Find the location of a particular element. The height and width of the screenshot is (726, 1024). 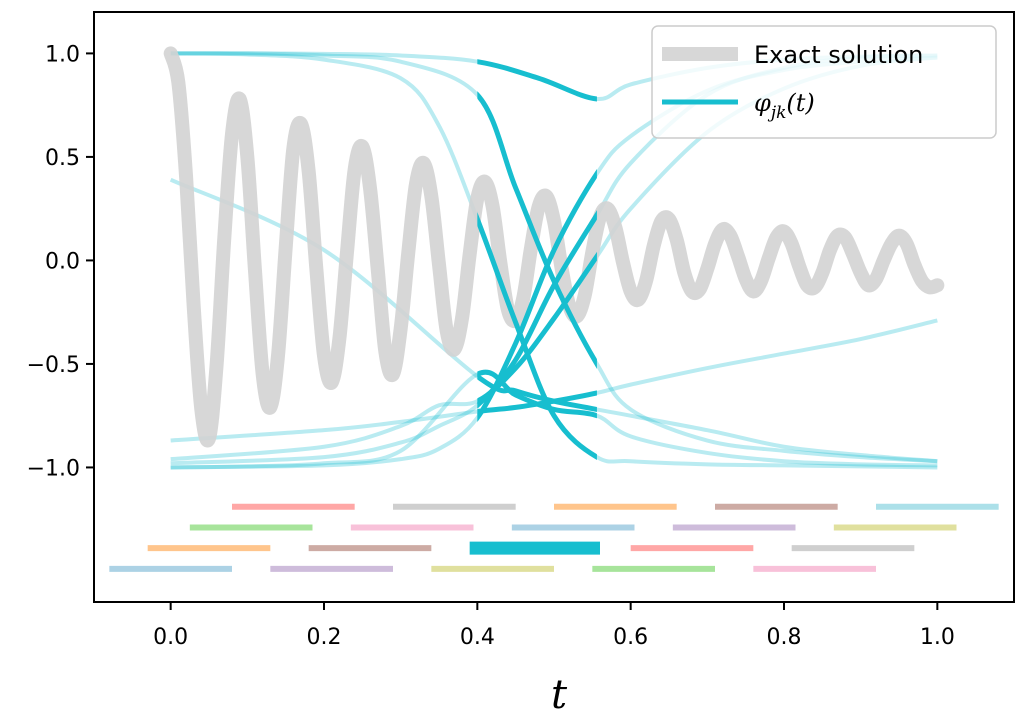

x-axis-label: t is located at coordinates (559, 695).